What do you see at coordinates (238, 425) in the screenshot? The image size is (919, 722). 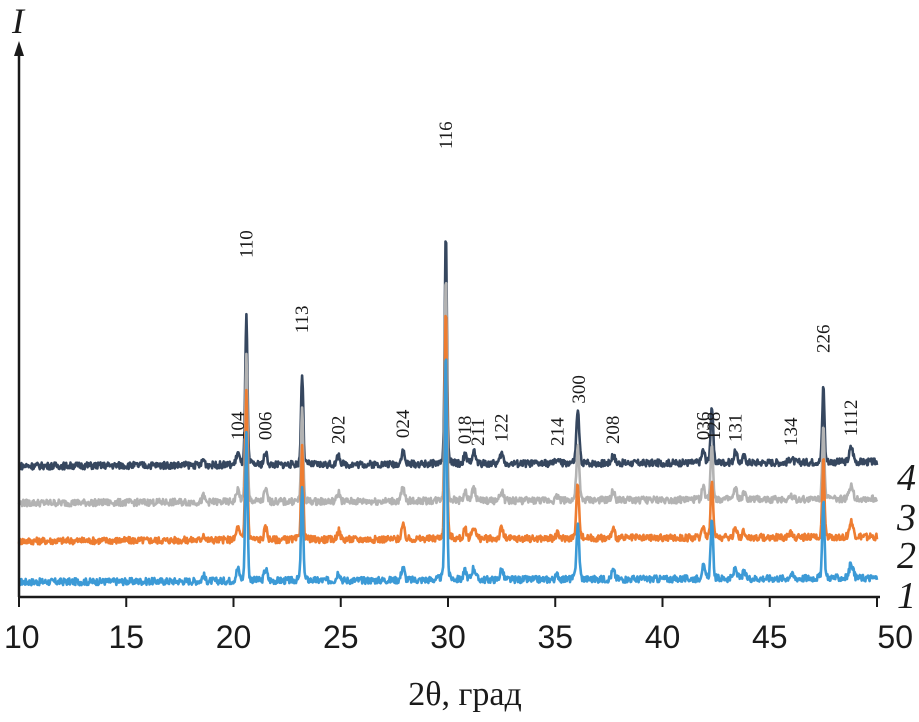 I see `peak-label: 104` at bounding box center [238, 425].